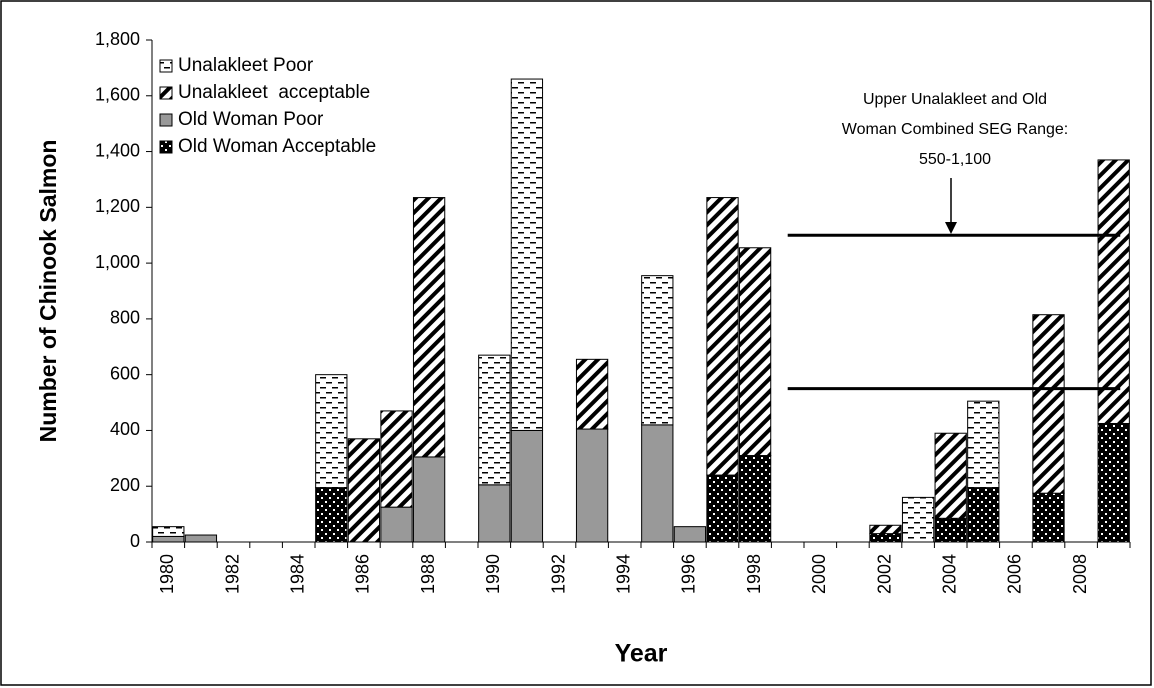  Describe the element at coordinates (117, 150) in the screenshot. I see `y-tick-label: 1,400` at that location.